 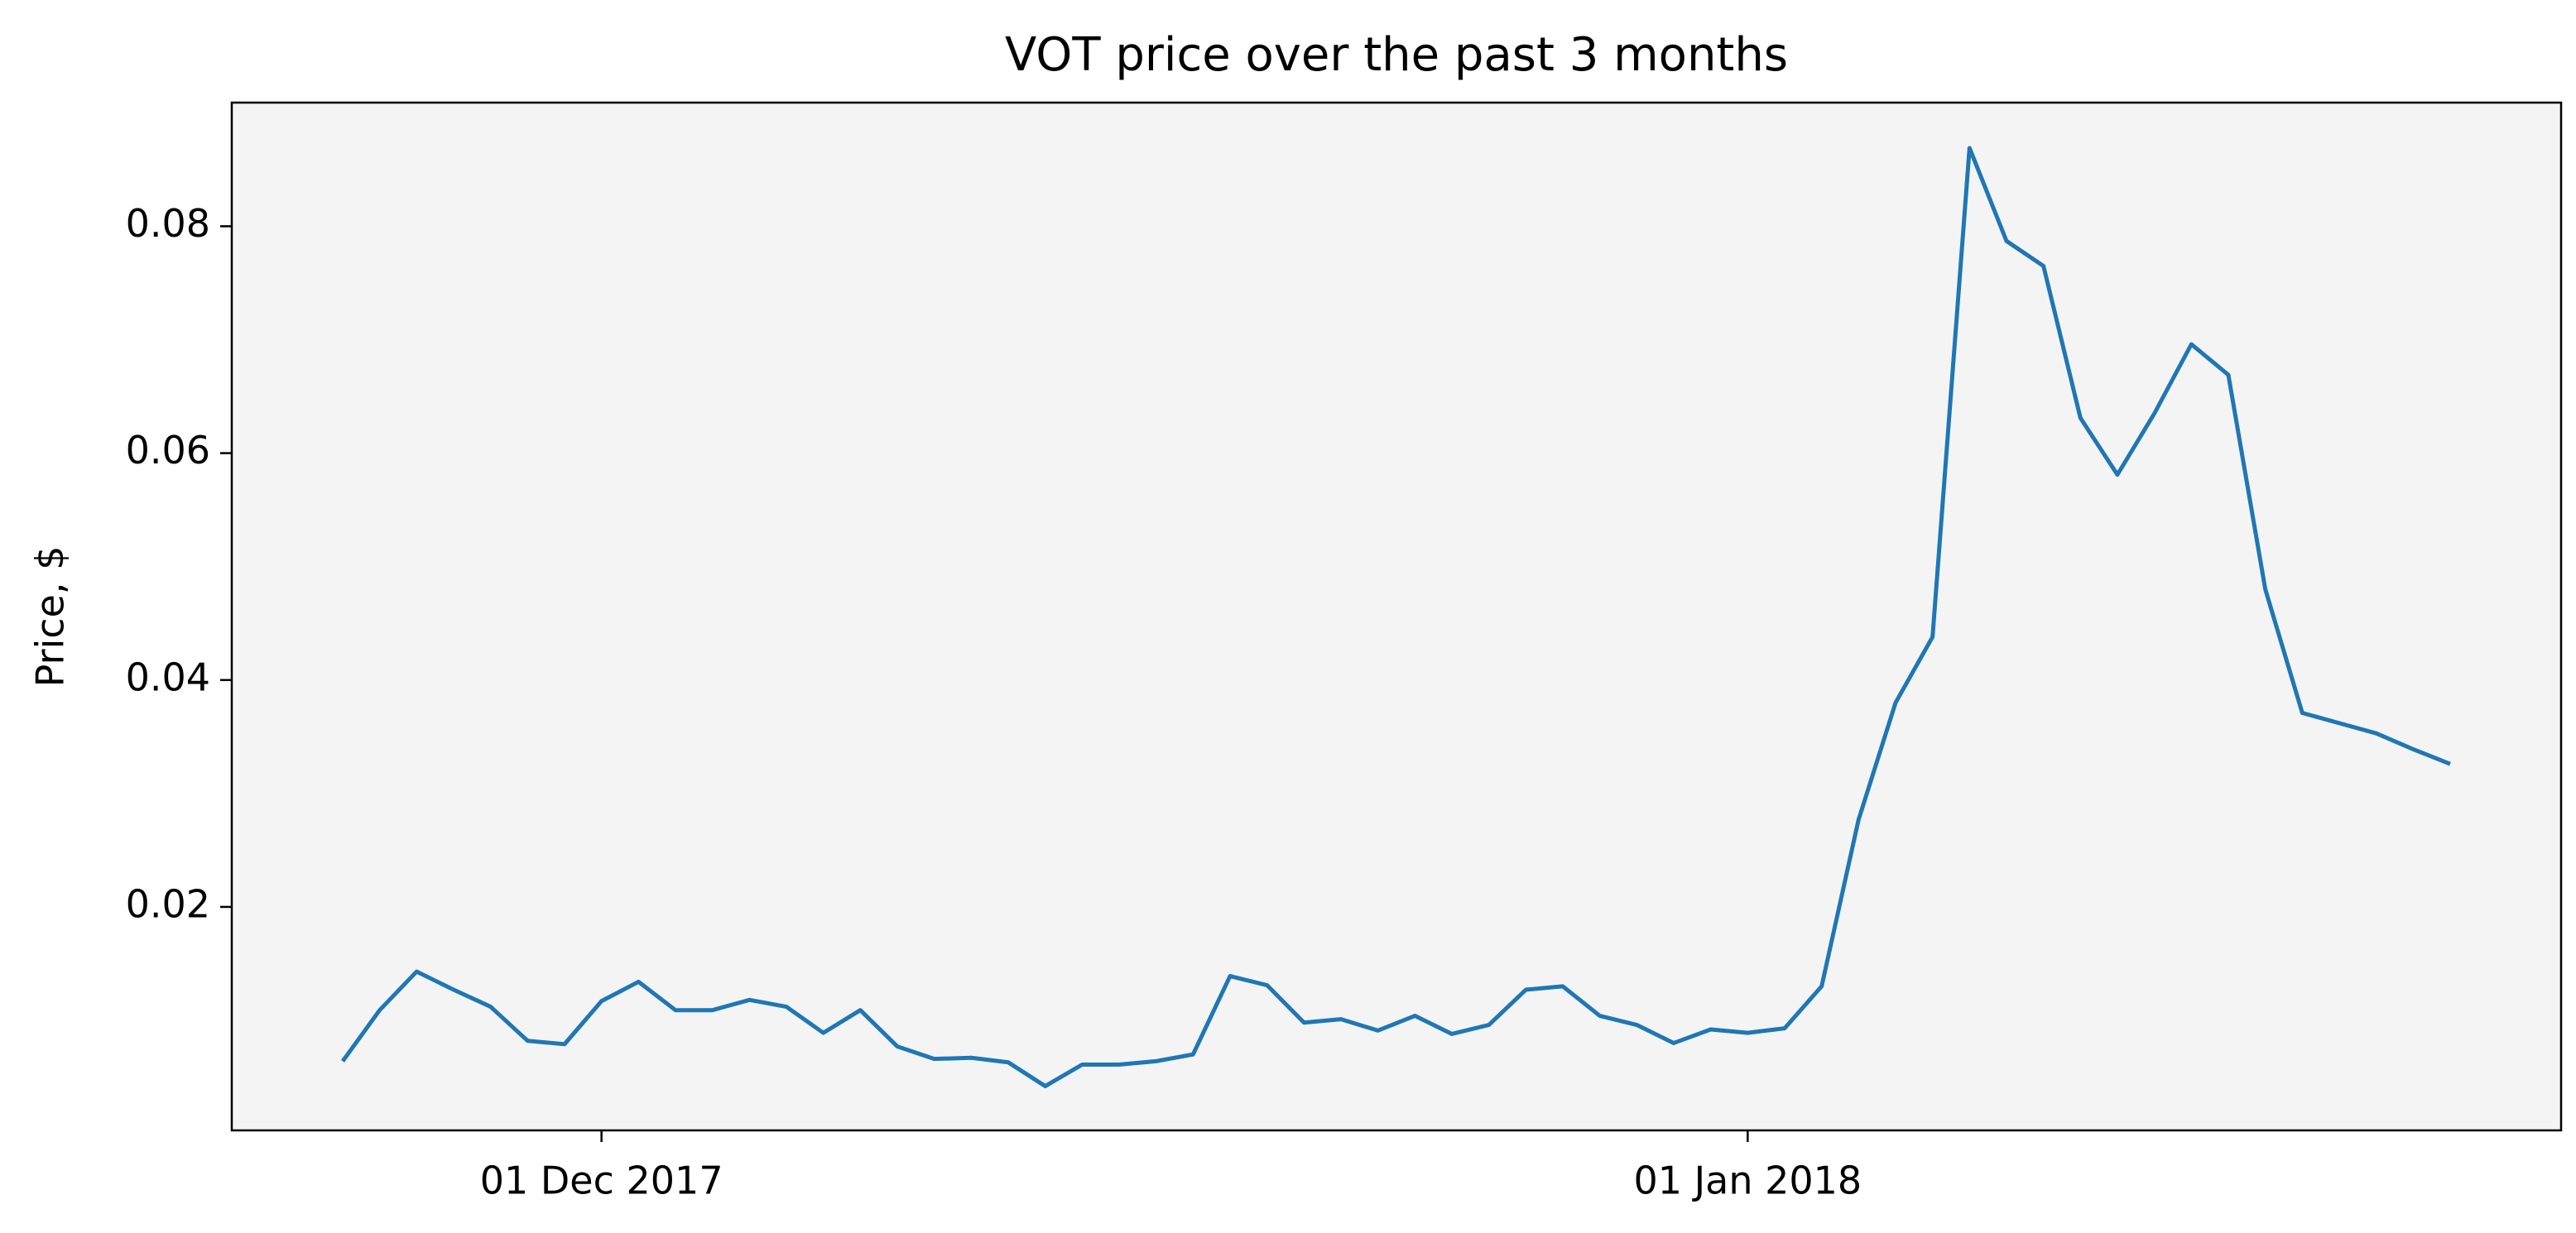 I want to click on y-axis-label: Price, $, so click(x=50, y=617).